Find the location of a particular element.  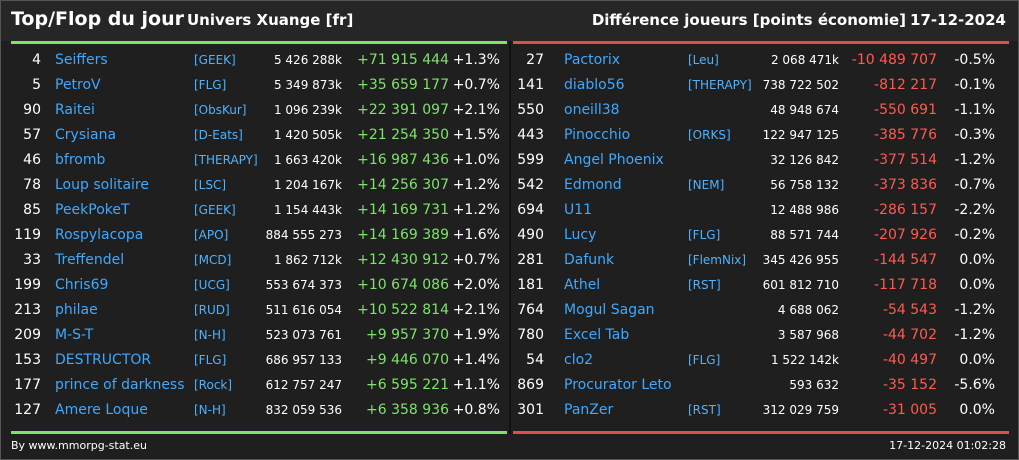

player-name-link: clo2 is located at coordinates (579, 360).